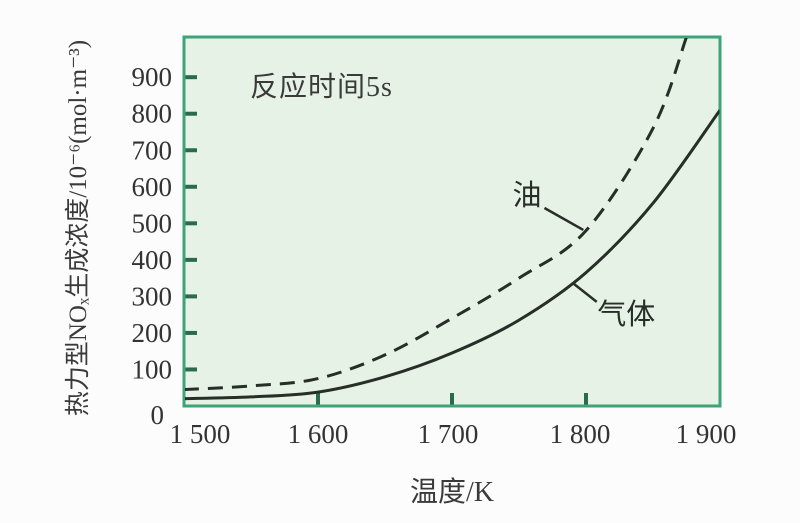  I want to click on series-label-gas: 气体, so click(626, 314).